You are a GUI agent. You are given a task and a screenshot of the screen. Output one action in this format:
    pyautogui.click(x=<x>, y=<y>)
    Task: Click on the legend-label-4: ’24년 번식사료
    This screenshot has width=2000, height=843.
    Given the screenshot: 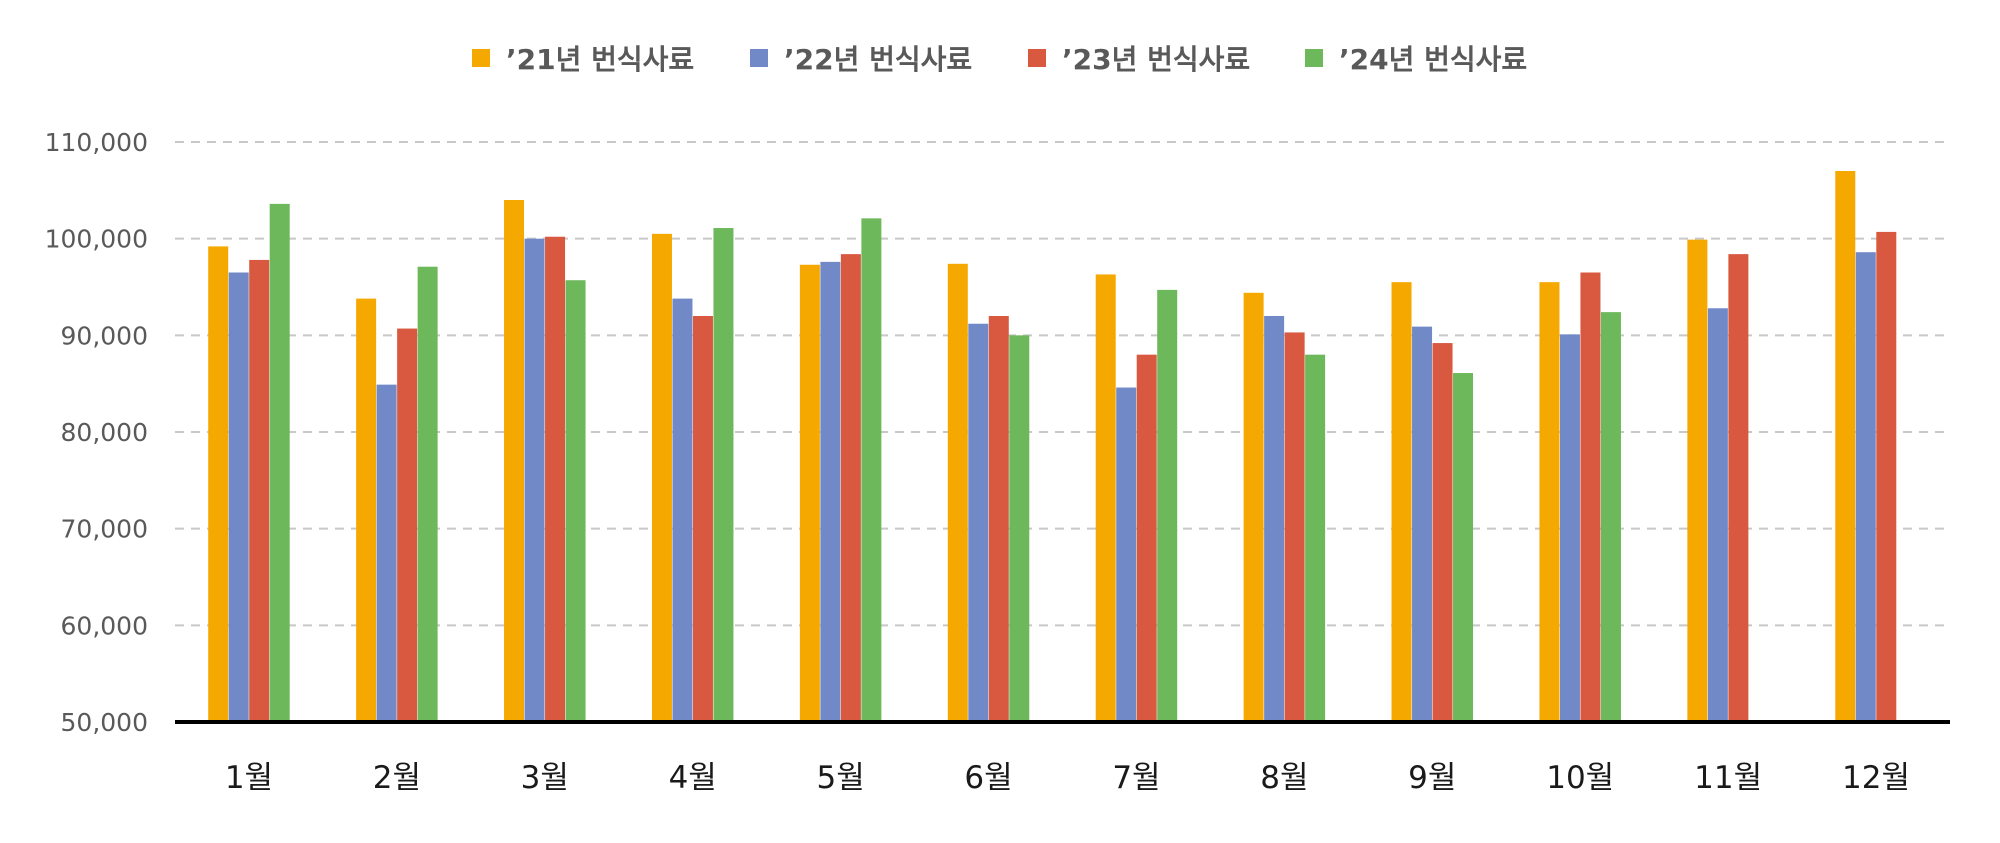 What is the action you would take?
    pyautogui.click(x=1433, y=59)
    